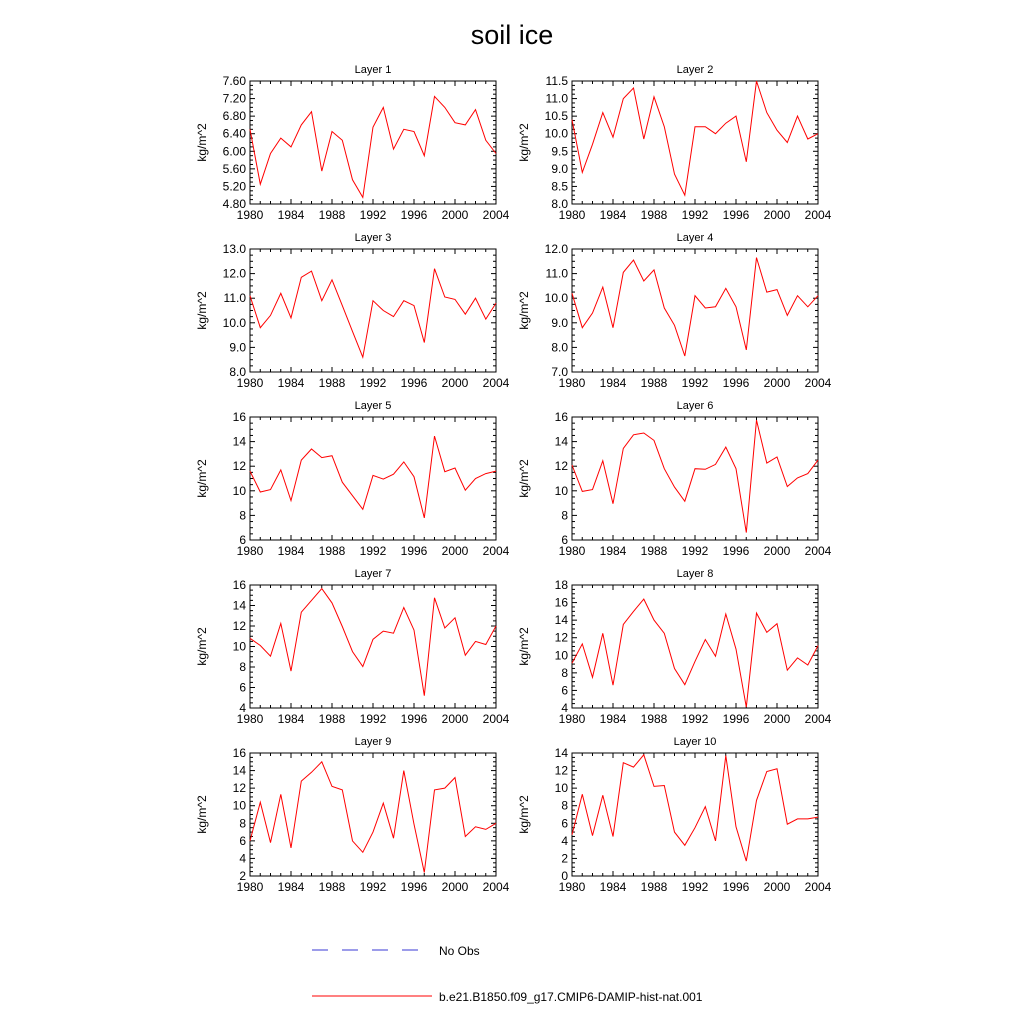 The width and height of the screenshot is (1024, 1024). Describe the element at coordinates (235, 169) in the screenshot. I see `y-tick-label: 5.60` at that location.